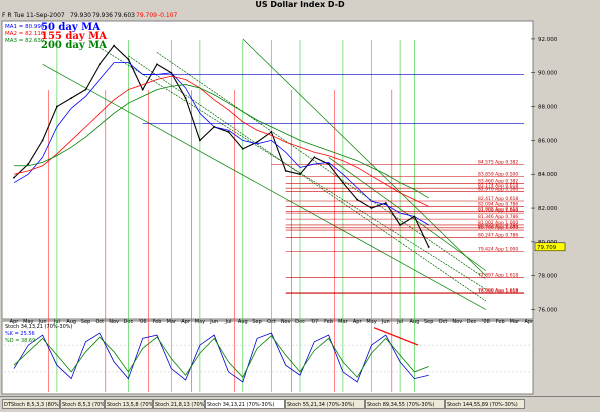  Describe the element at coordinates (498, 226) in the screenshot. I see `fib-level-label: 80.833 App 0.786` at that location.